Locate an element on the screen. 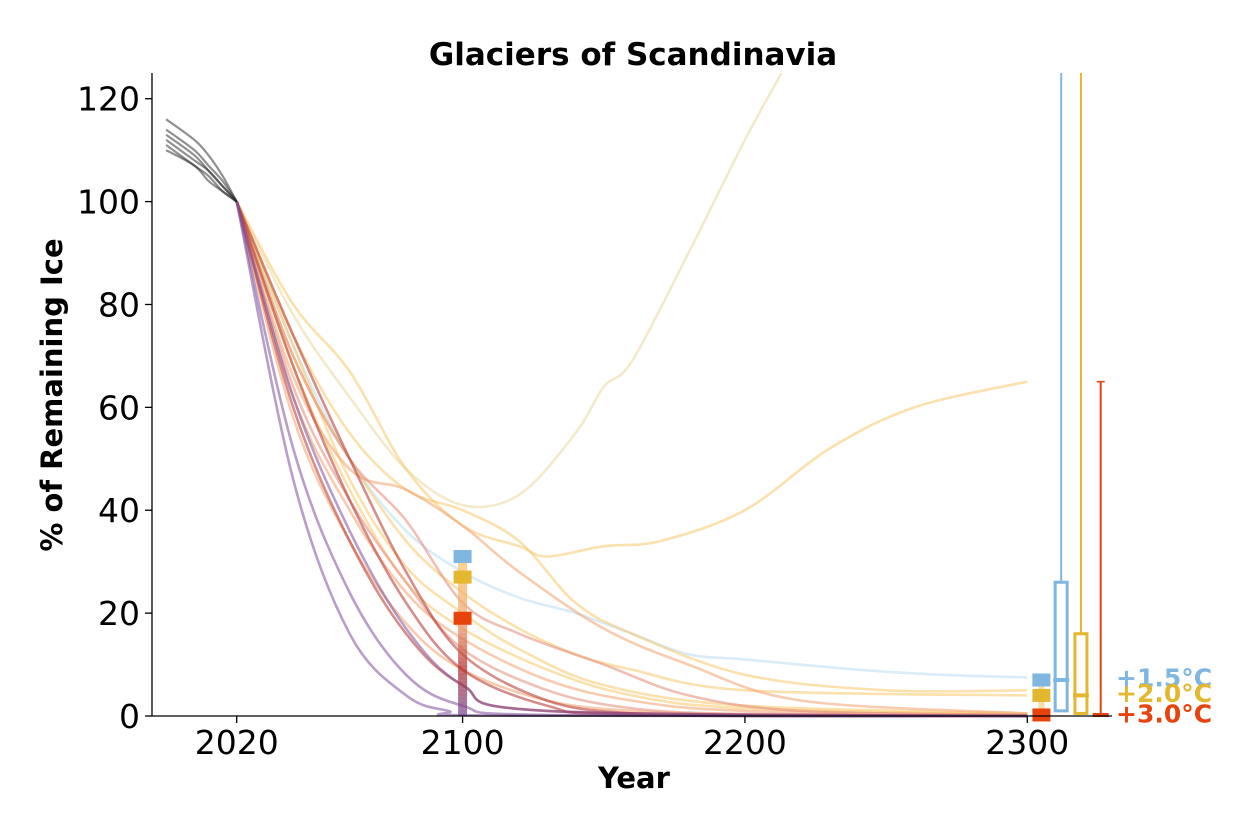 This screenshot has height=833, width=1250. chart-title: Glaciers of Scandinavia is located at coordinates (633, 55).